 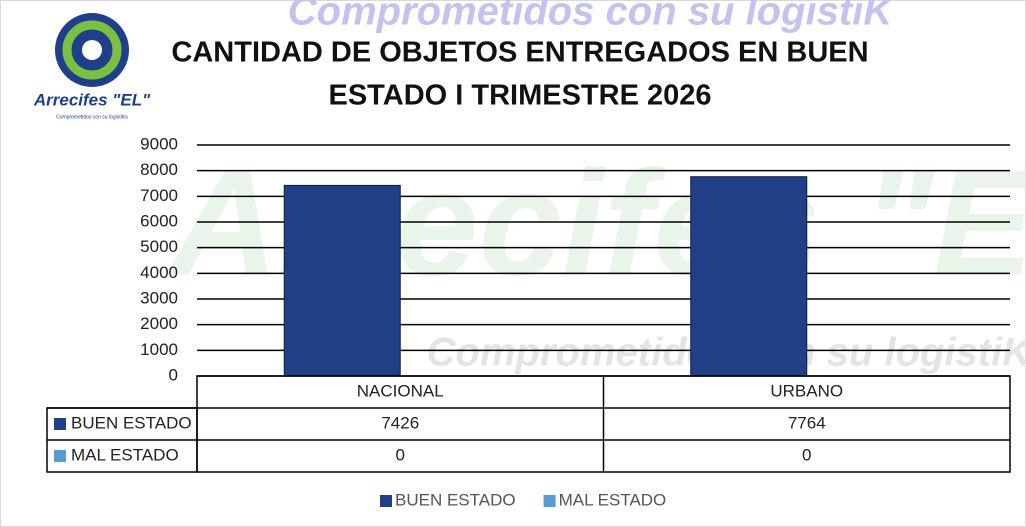 I want to click on logo-tagline: Comprometidos con su logistiKa, so click(x=92, y=117).